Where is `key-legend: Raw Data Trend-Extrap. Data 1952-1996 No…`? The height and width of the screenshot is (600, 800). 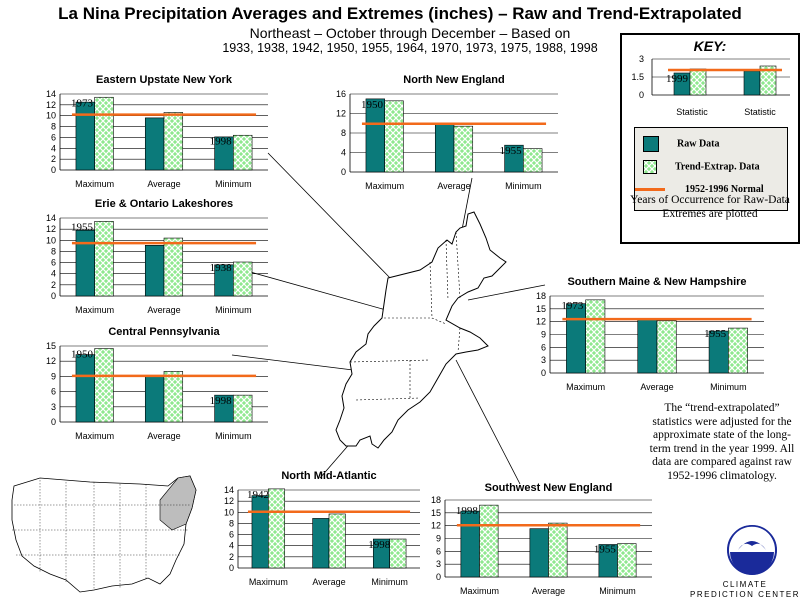 key-legend: Raw Data Trend-Extrap. Data 1952-1996 No… is located at coordinates (711, 169).